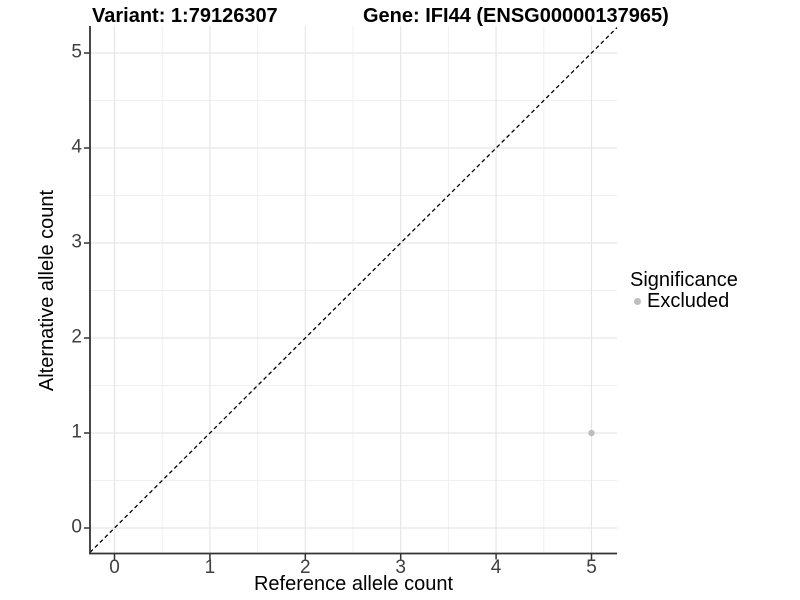  Describe the element at coordinates (114, 567) in the screenshot. I see `x-tick-label: 0` at that location.